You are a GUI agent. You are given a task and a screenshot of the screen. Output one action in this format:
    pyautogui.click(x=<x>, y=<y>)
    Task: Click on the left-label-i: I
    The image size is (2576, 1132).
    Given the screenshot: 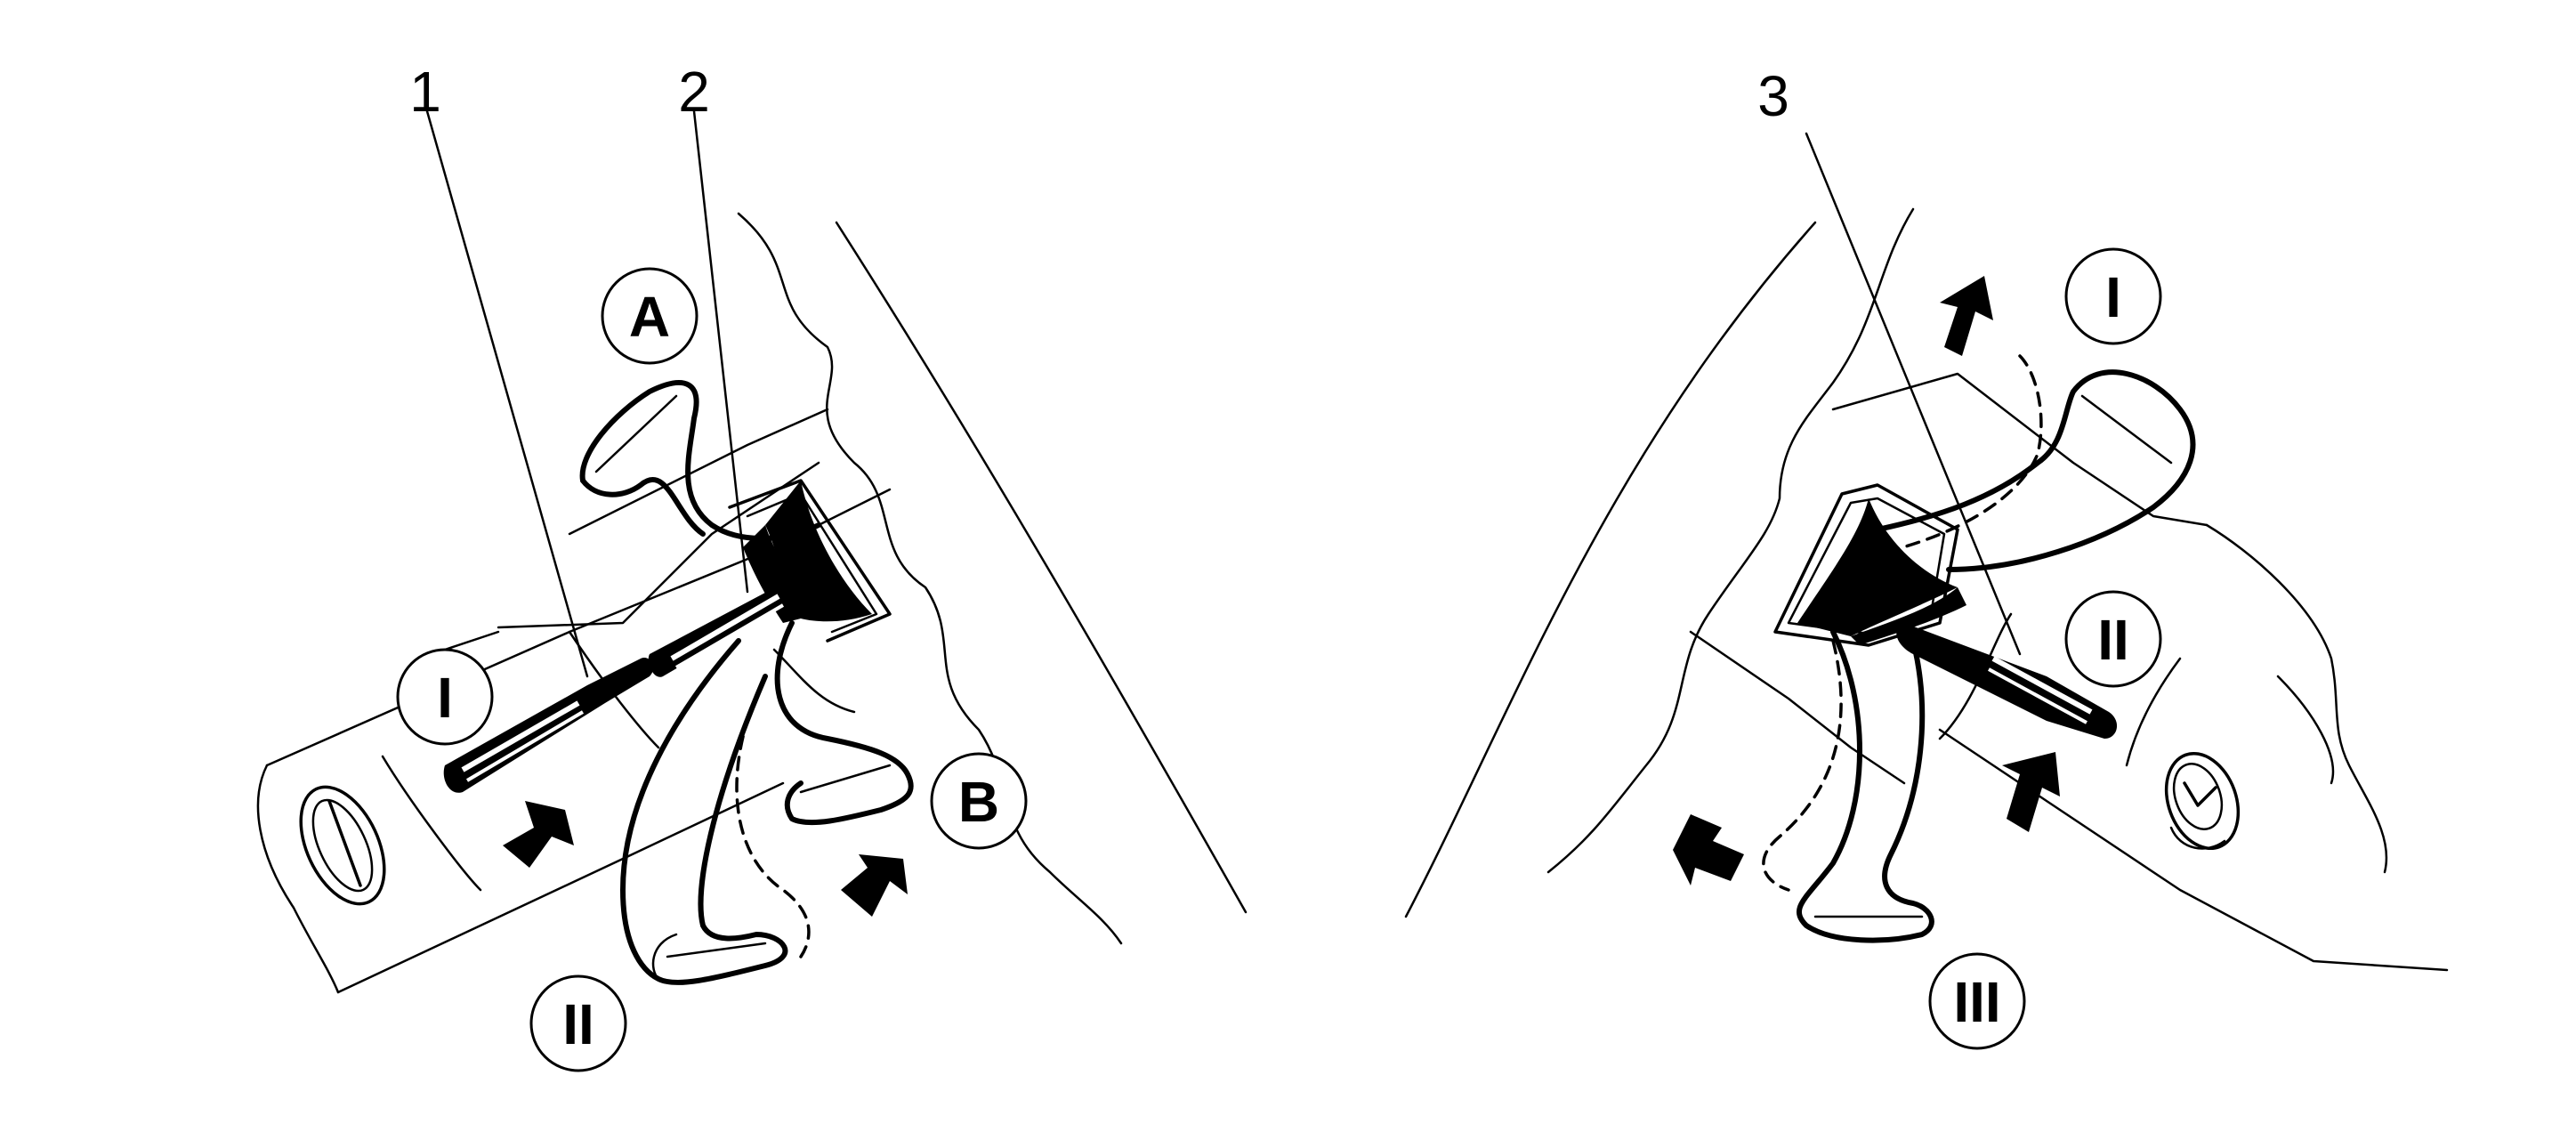 What is the action you would take?
    pyautogui.click(x=445, y=697)
    